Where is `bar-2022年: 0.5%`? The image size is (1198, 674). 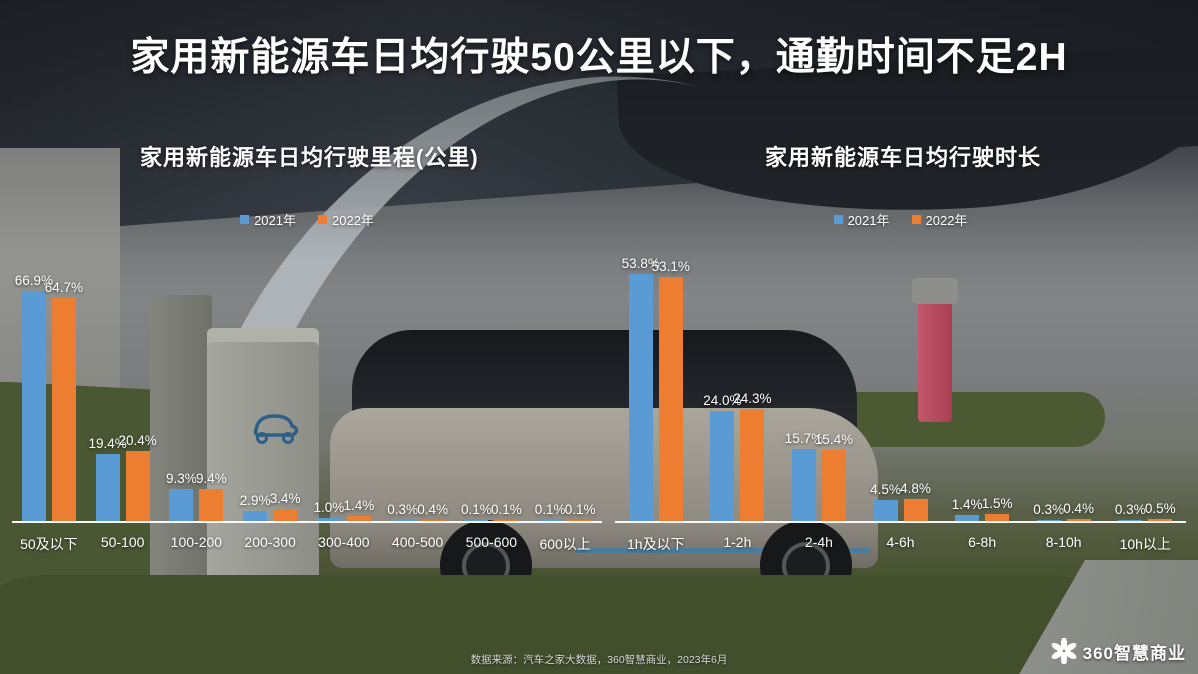 bar-2022年: 0.5% is located at coordinates (1160, 511).